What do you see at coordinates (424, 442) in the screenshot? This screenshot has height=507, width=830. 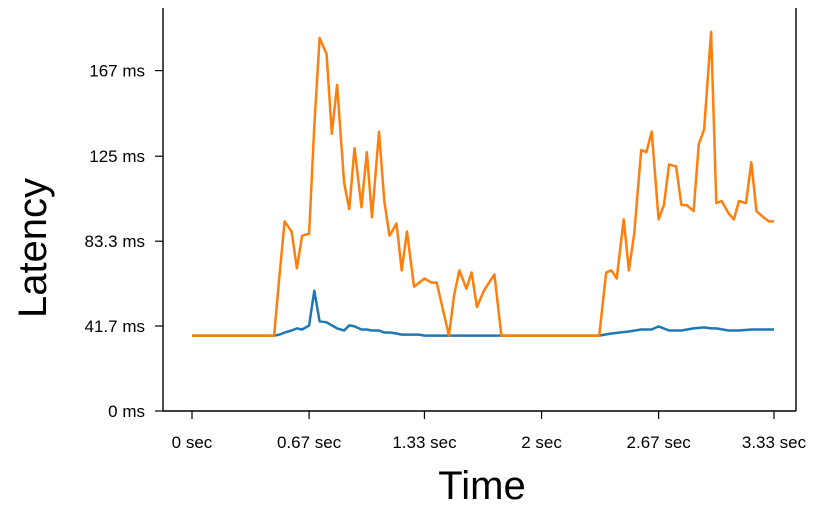 I see `x-tick-label: 1.33 sec` at bounding box center [424, 442].